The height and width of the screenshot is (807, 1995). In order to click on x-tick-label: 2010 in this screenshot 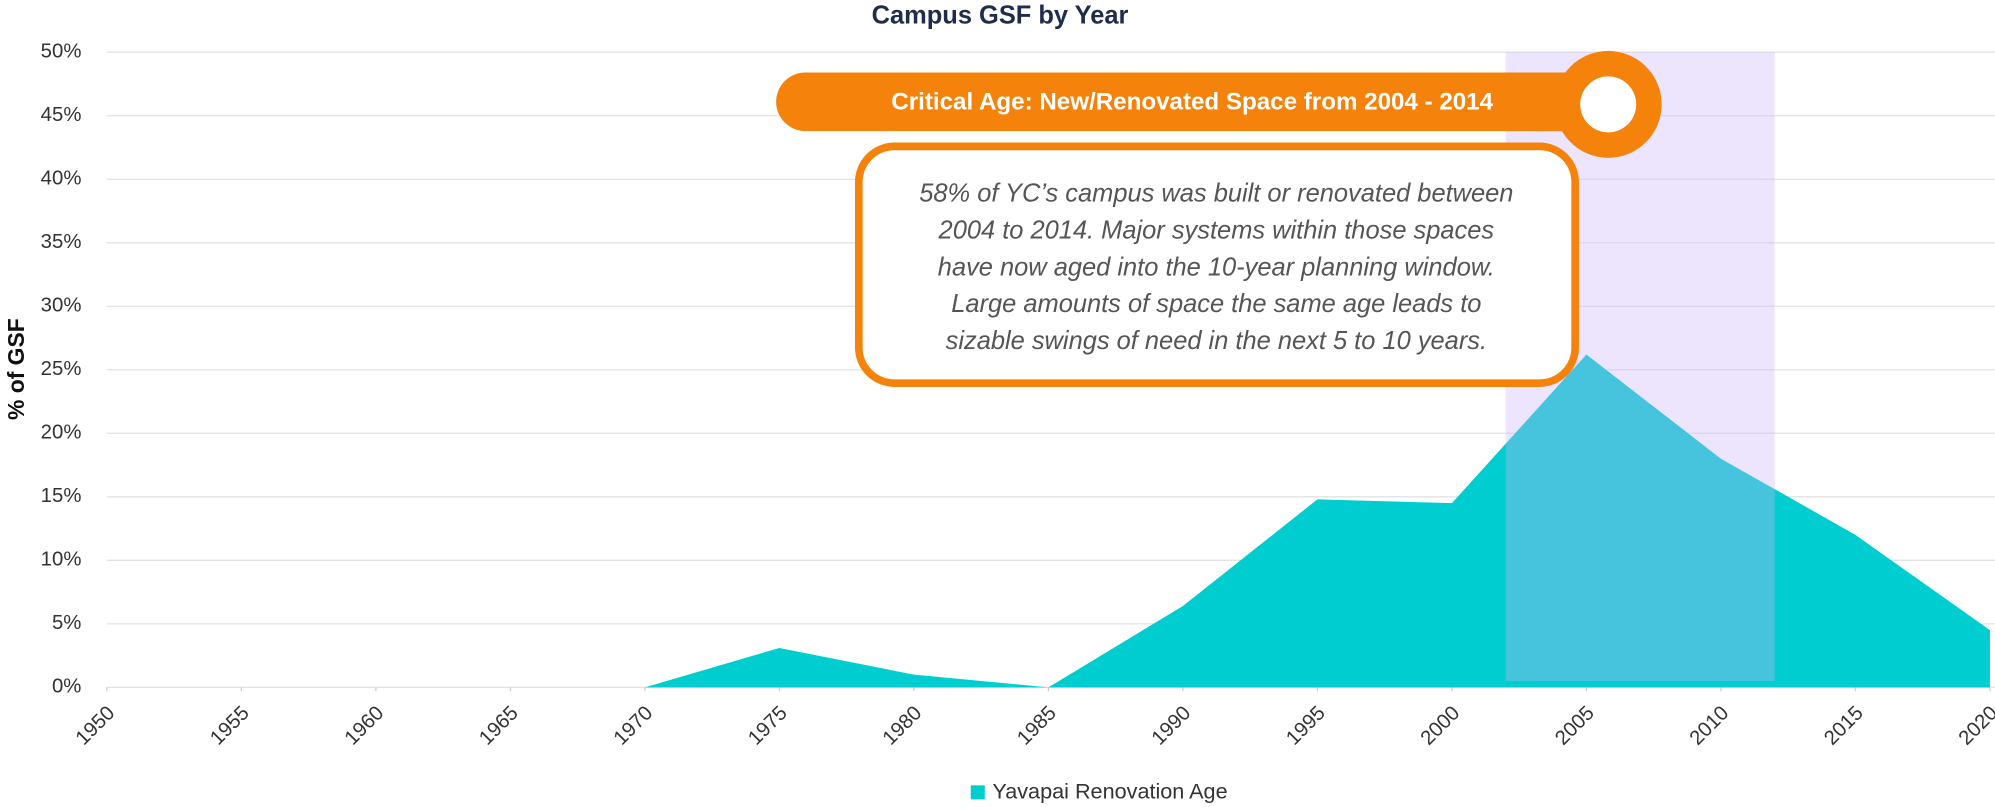, I will do `click(1710, 726)`.